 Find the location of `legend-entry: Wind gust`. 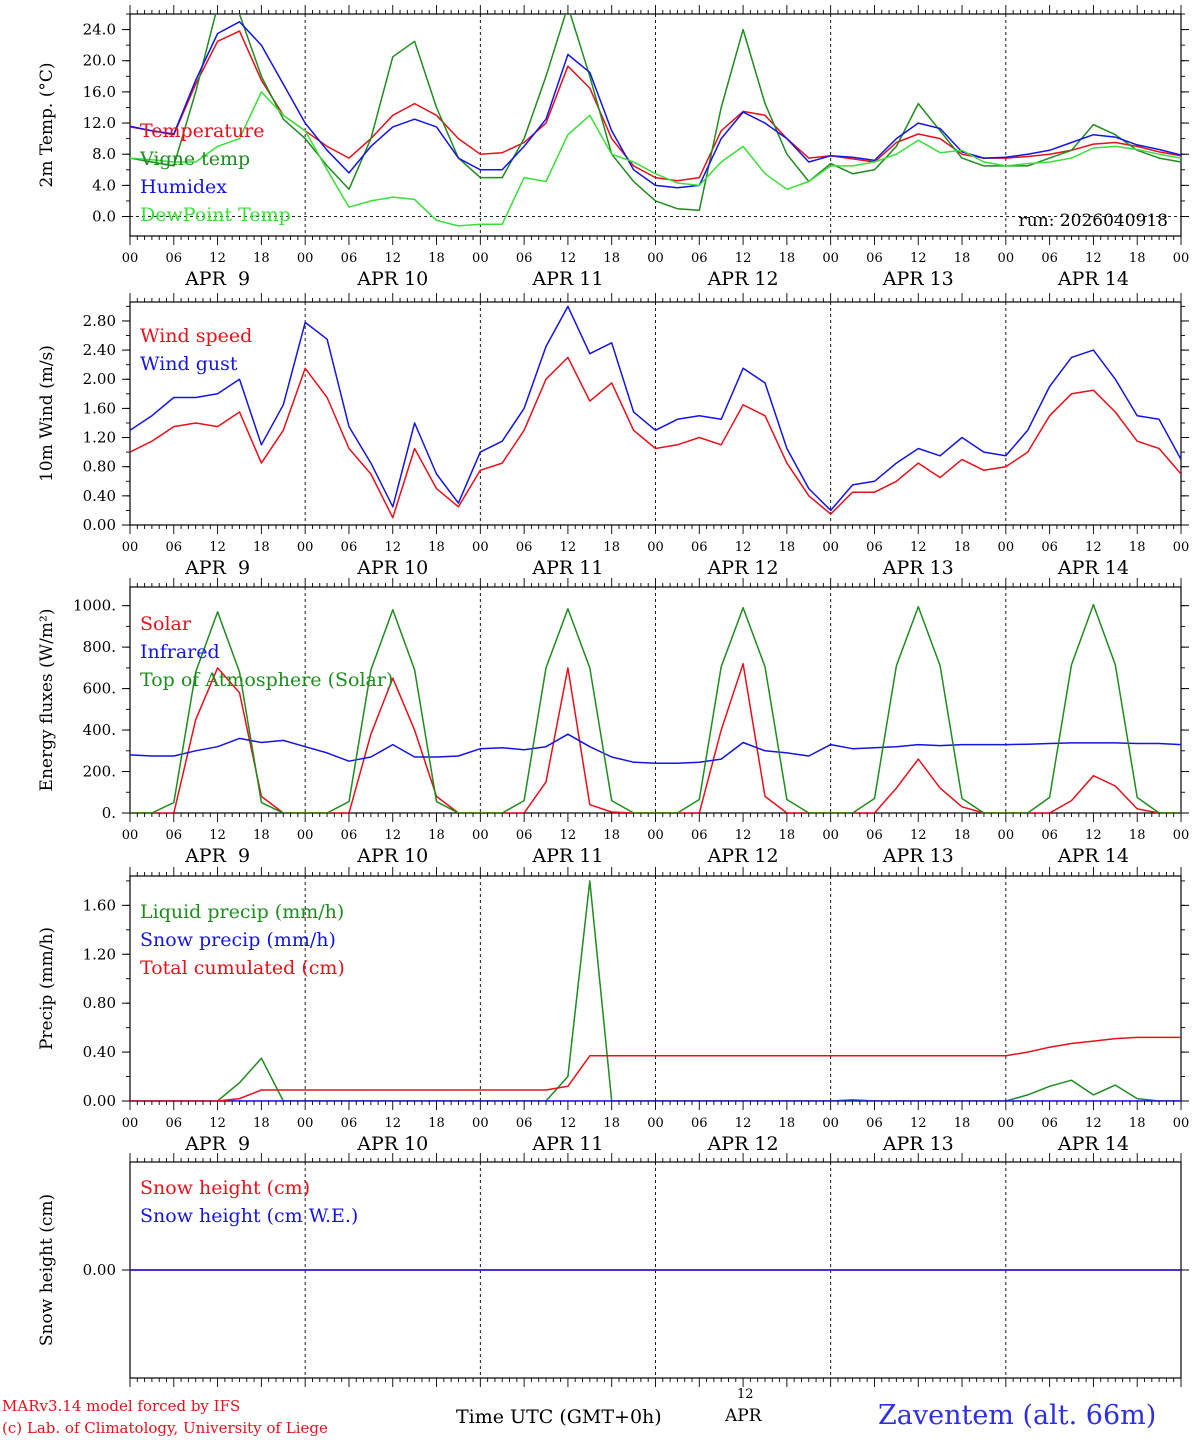

legend-entry: Wind gust is located at coordinates (189, 364).